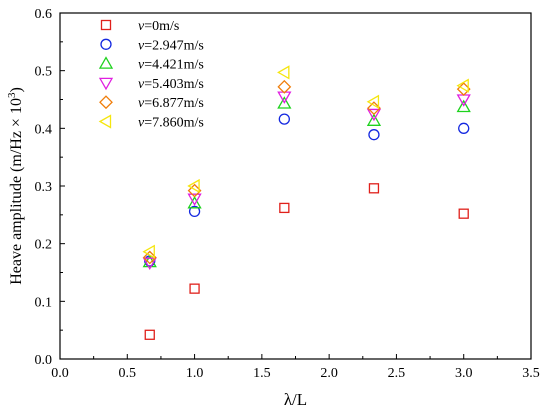  I want to click on legend-label: v=6.877m/s, so click(171, 103).